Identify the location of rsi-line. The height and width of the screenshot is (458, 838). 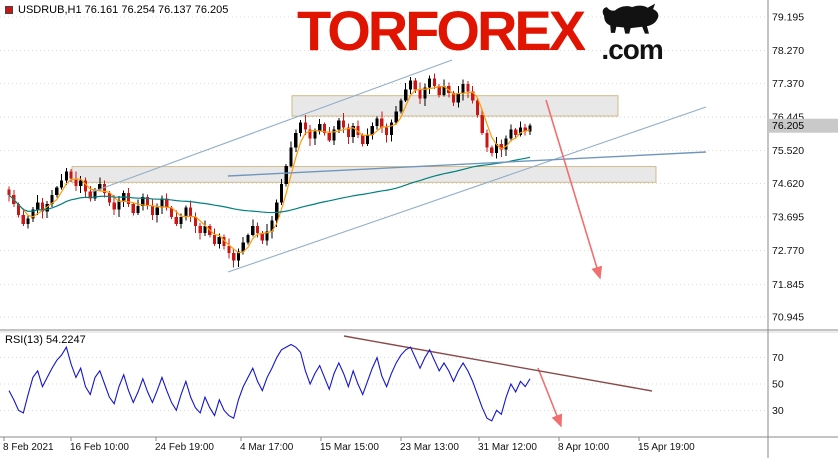
(269, 382).